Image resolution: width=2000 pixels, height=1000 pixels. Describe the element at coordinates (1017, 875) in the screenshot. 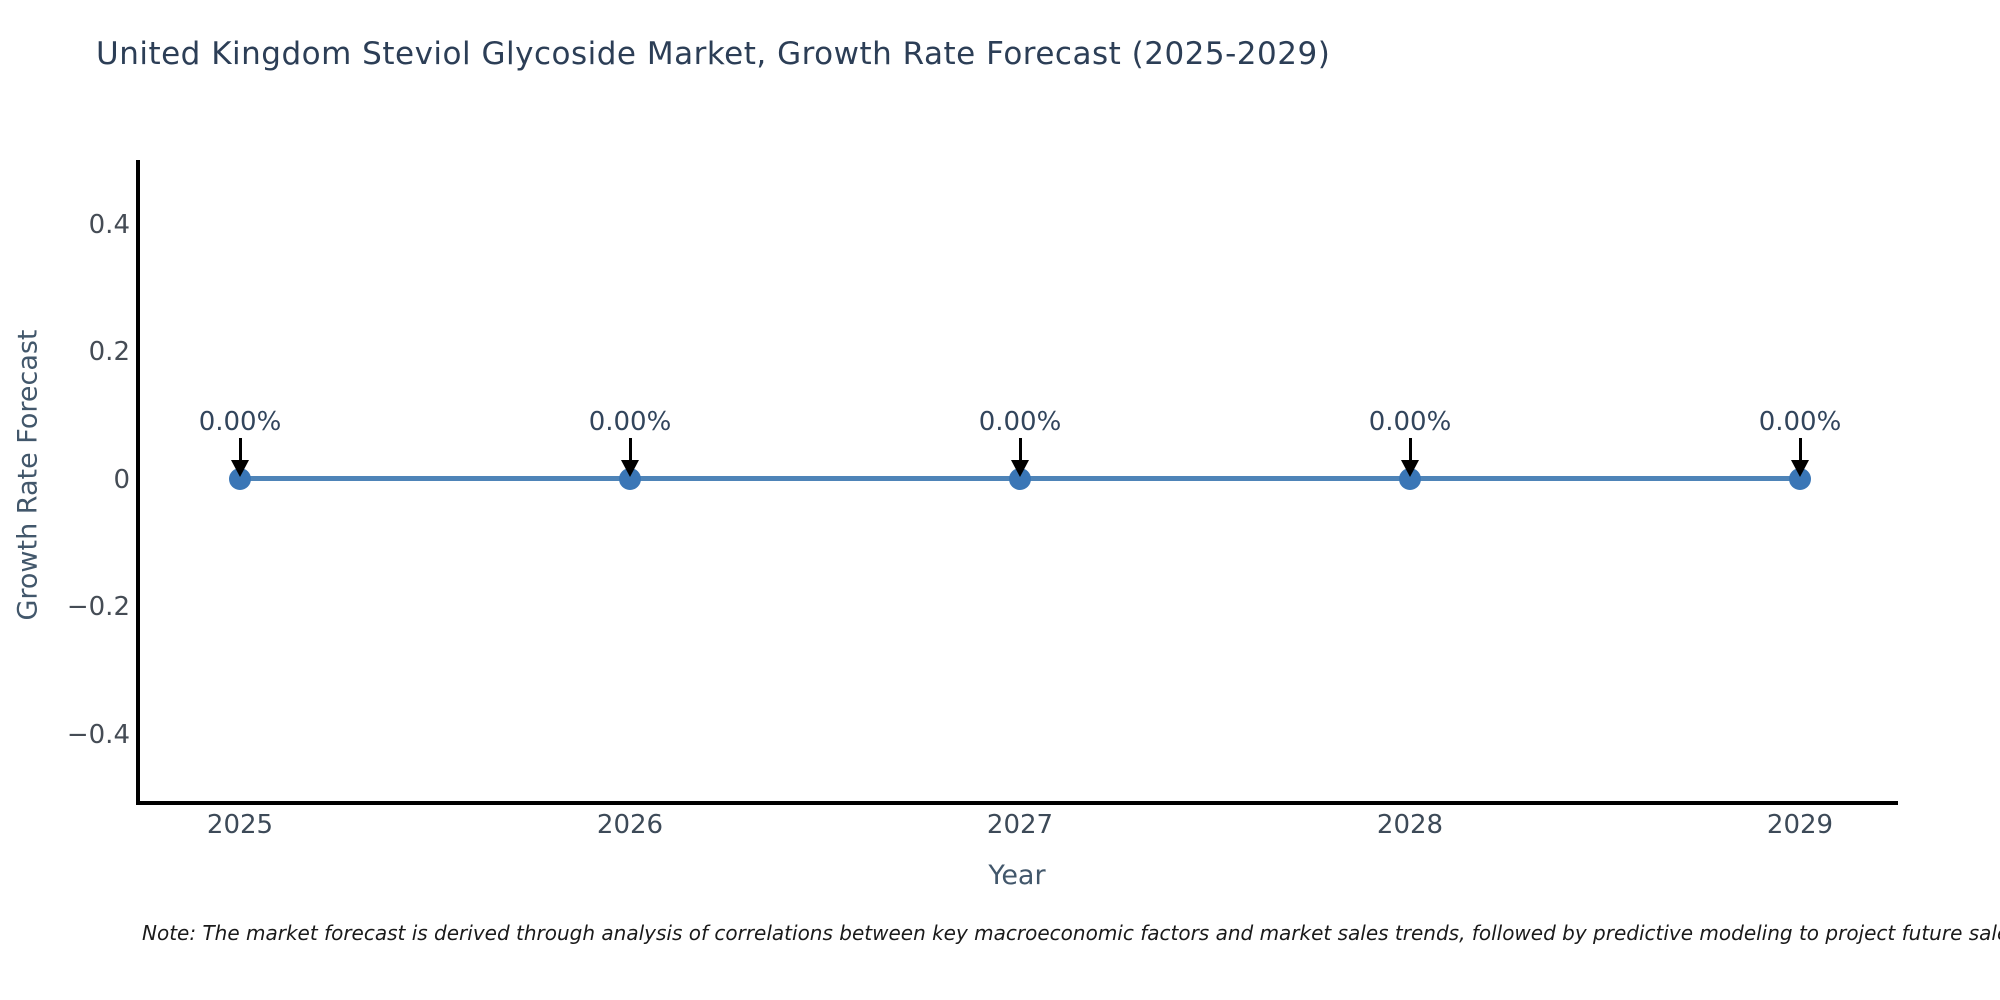

I see `x-axis-title: Year` at that location.